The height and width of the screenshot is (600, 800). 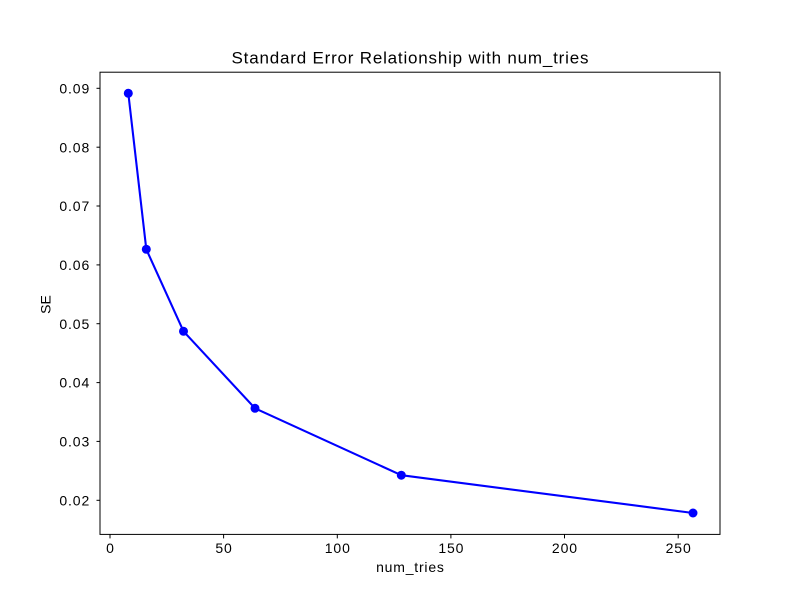 I want to click on svg-text: 250, so click(x=679, y=548).